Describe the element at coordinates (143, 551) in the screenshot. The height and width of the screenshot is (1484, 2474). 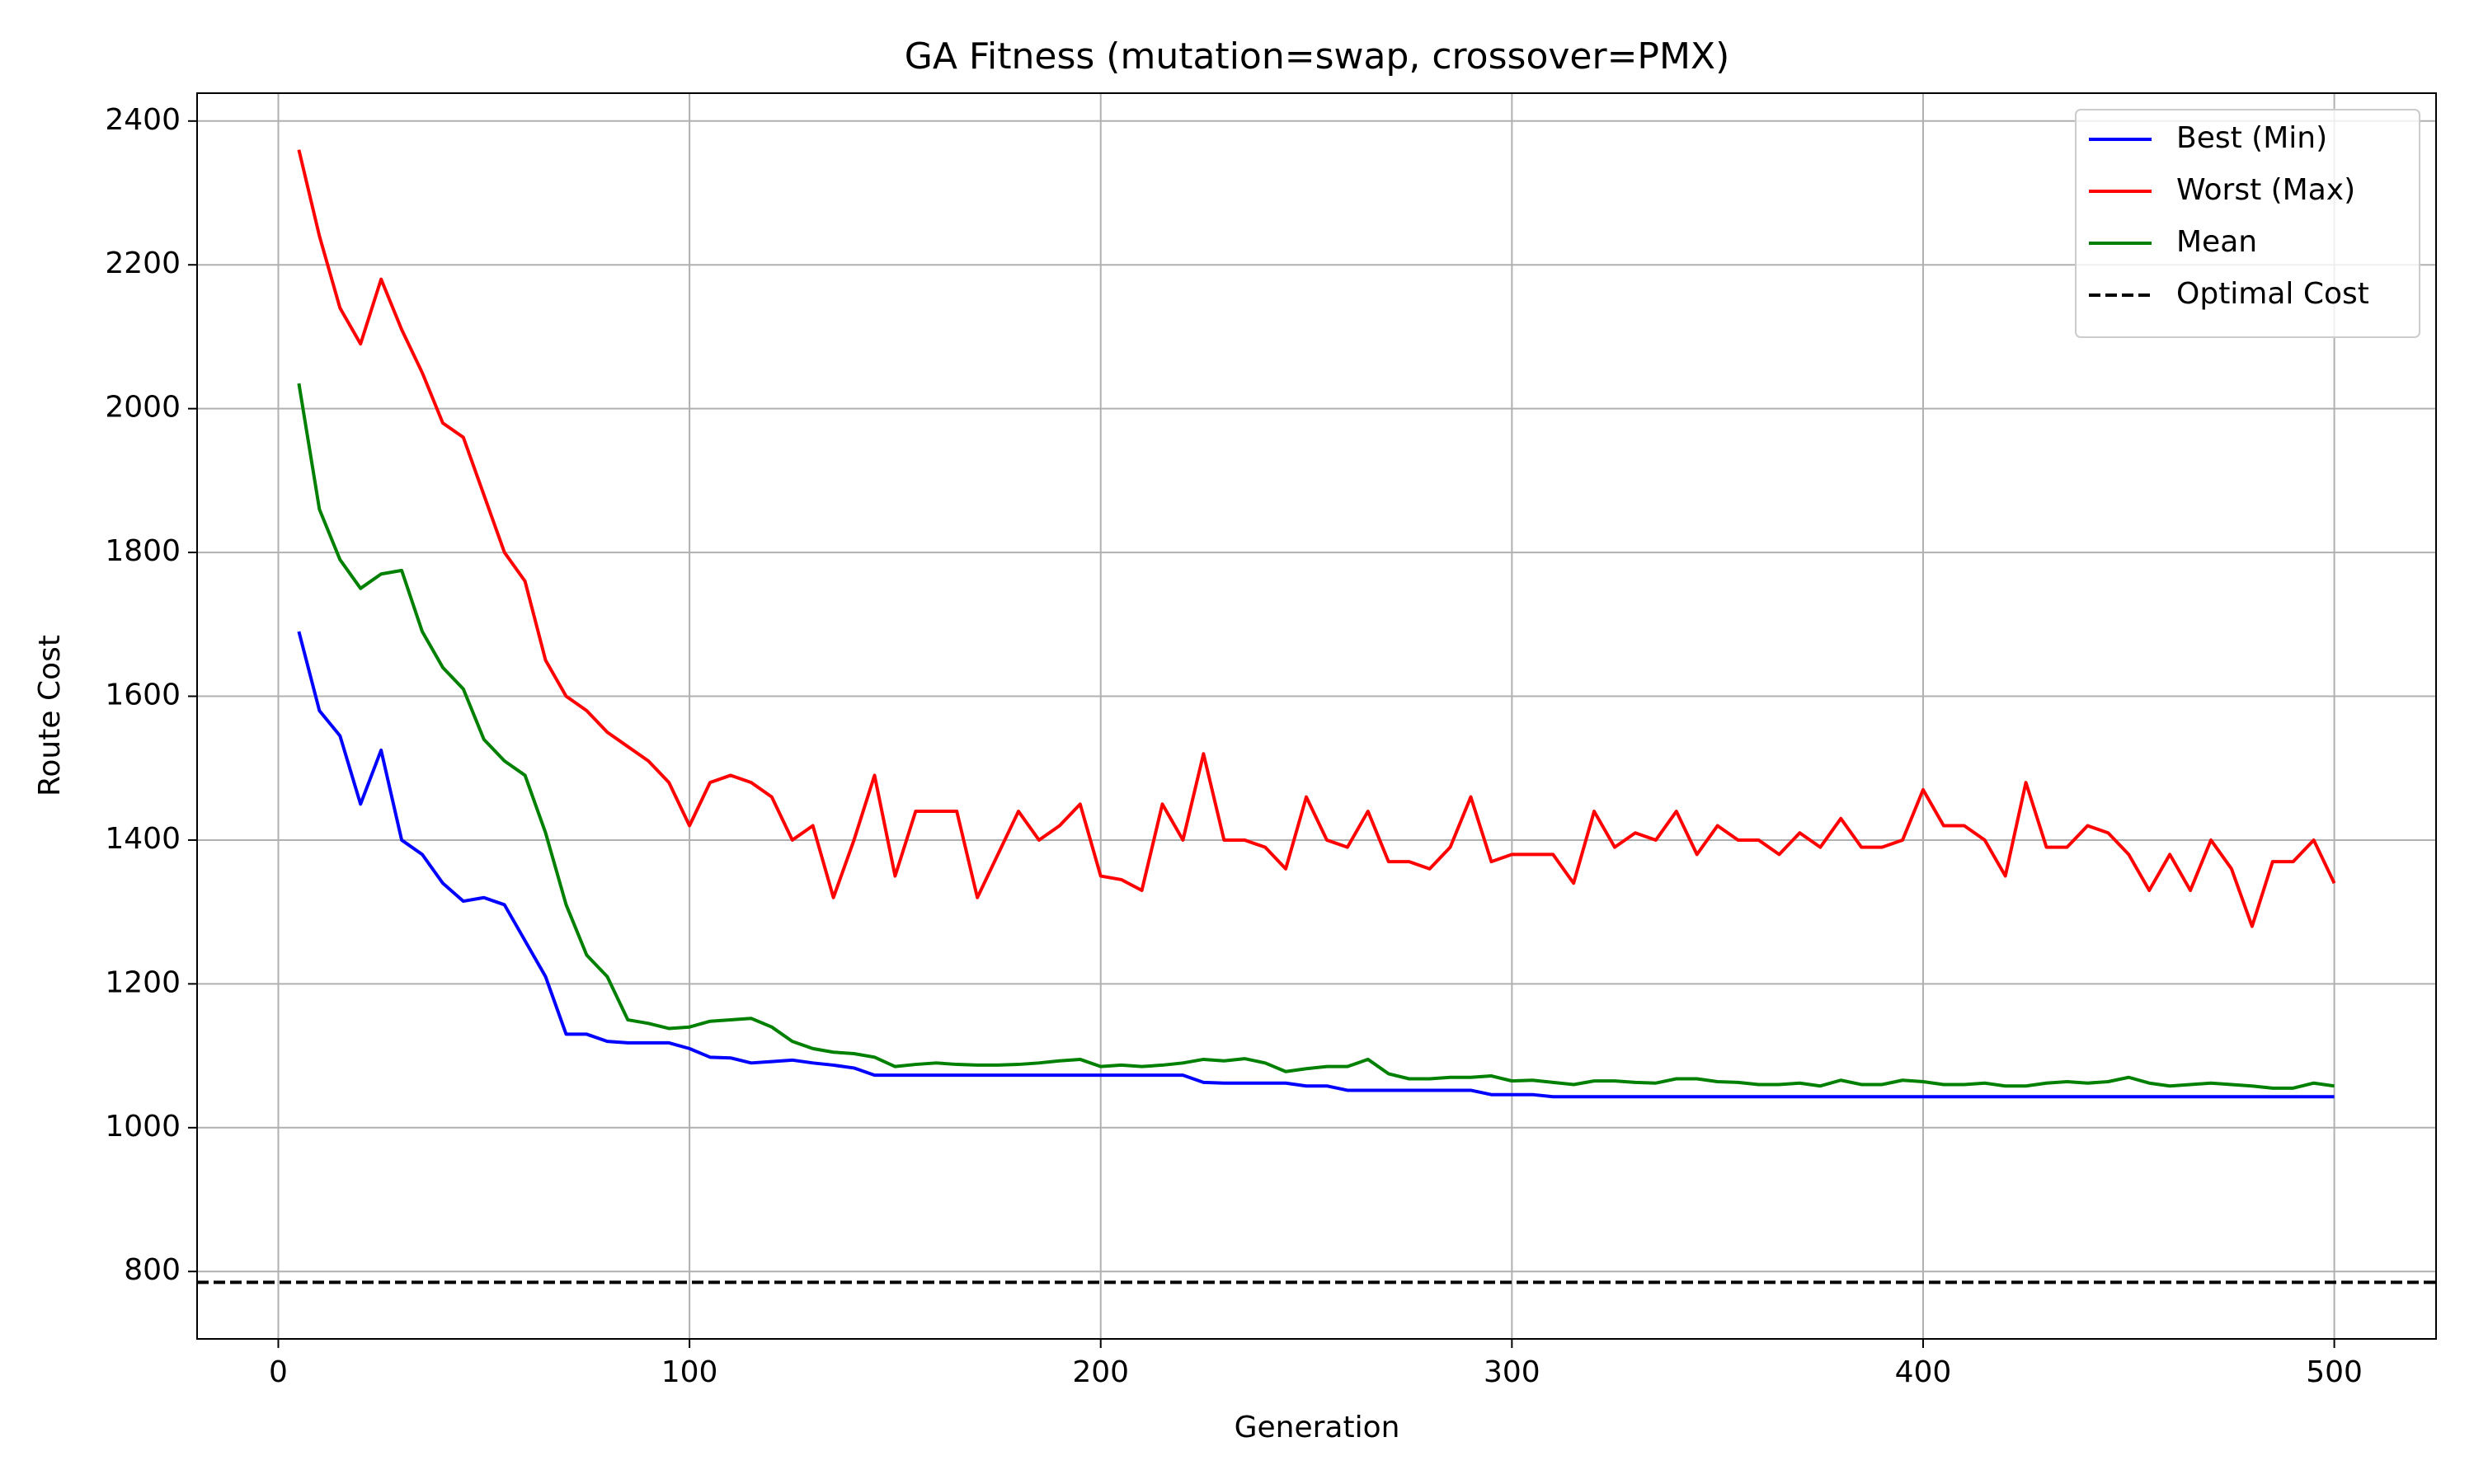
I see `y-tick-label: 1800` at that location.